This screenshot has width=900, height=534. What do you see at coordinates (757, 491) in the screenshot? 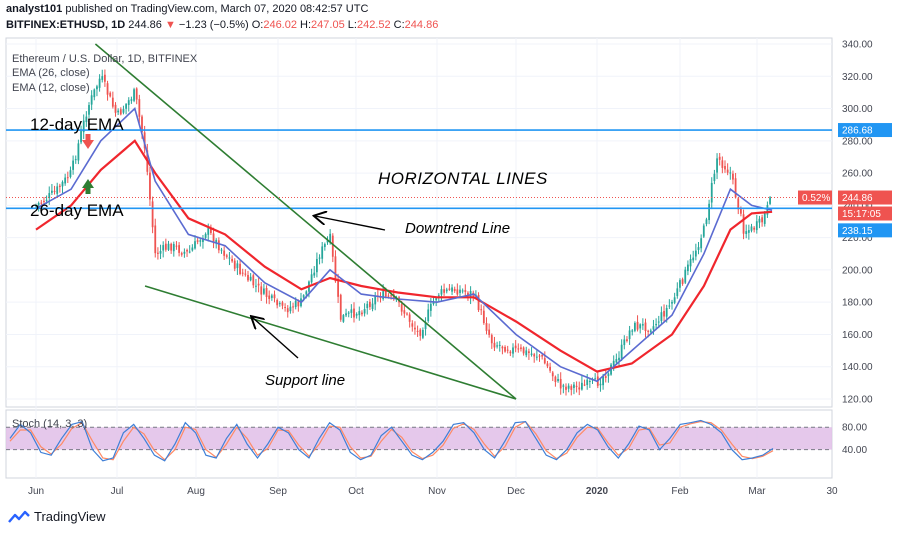
I see `time-tick-label: Mar` at bounding box center [757, 491].